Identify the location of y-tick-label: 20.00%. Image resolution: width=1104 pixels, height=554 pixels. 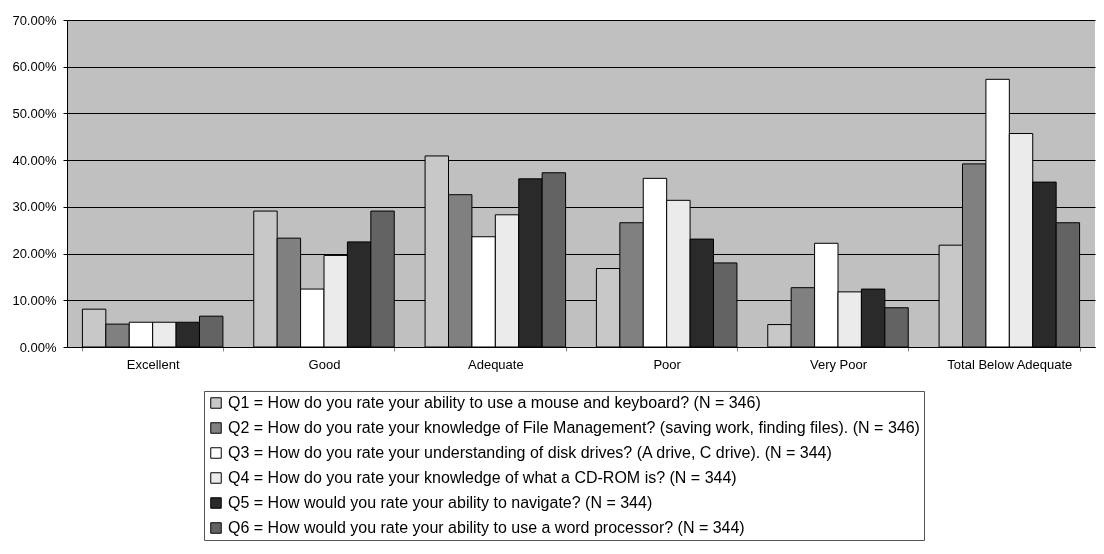
(34, 254).